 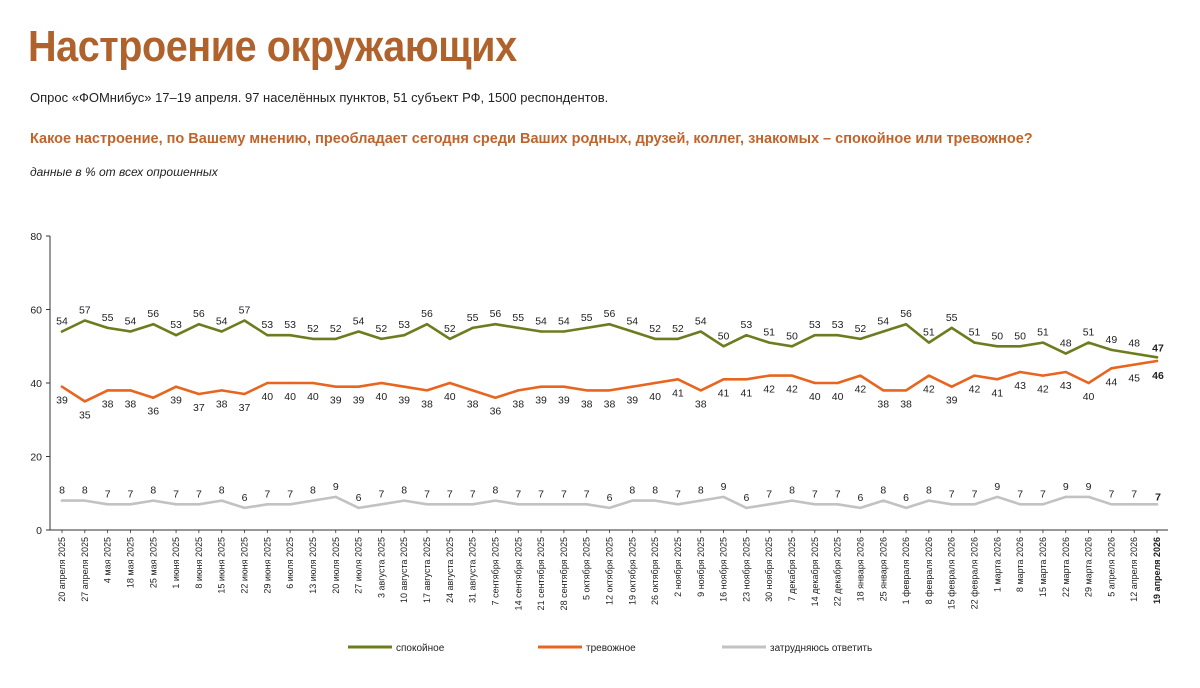 I want to click on data-note: данные в % от всех опрошенных, so click(x=124, y=172).